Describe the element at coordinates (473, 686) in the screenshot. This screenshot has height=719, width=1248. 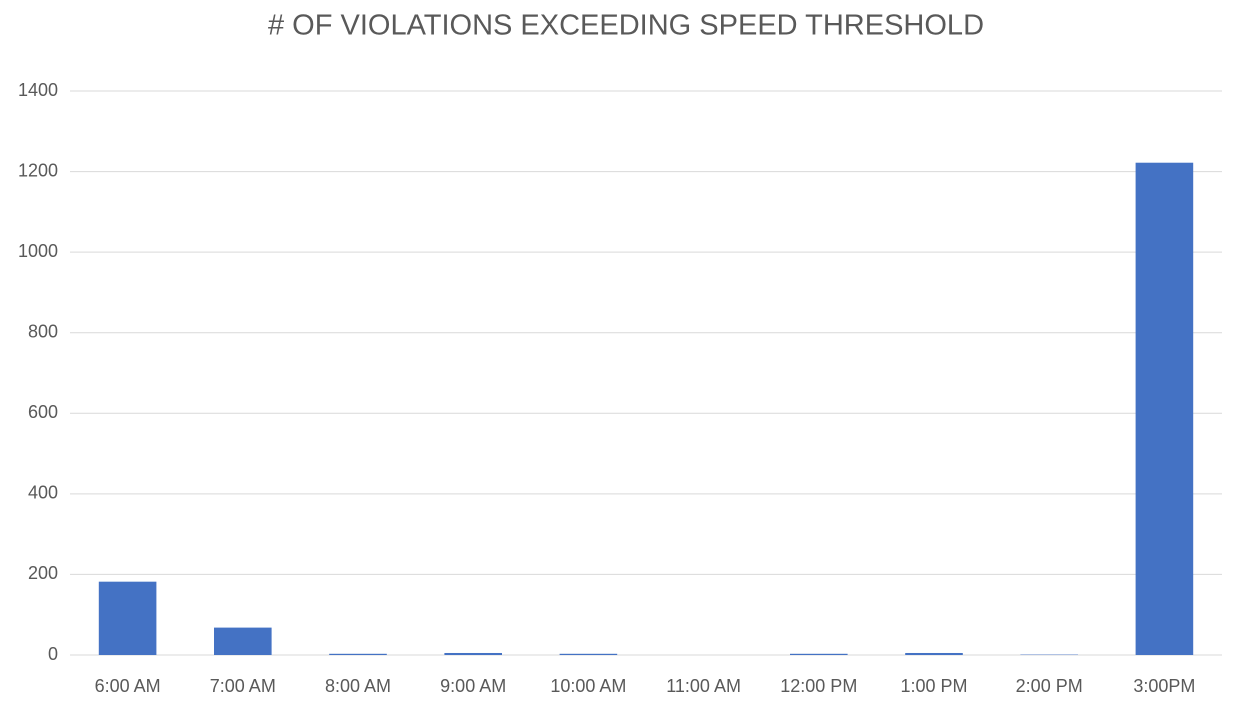
I see `x-tick-label: 9:00 AM` at that location.